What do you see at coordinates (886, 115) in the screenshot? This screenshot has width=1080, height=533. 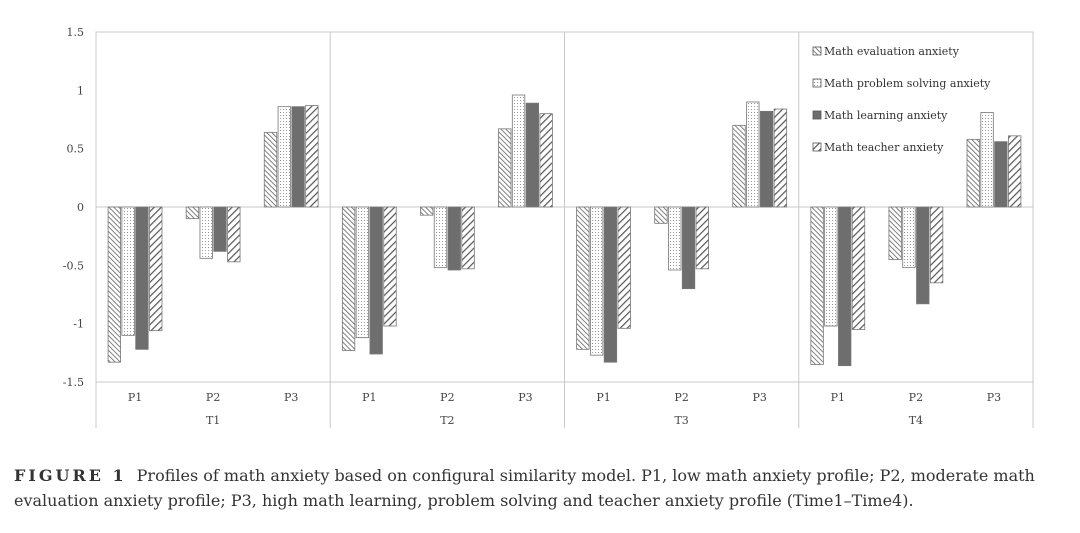 I see `legend-label: Math learning anxiety` at bounding box center [886, 115].